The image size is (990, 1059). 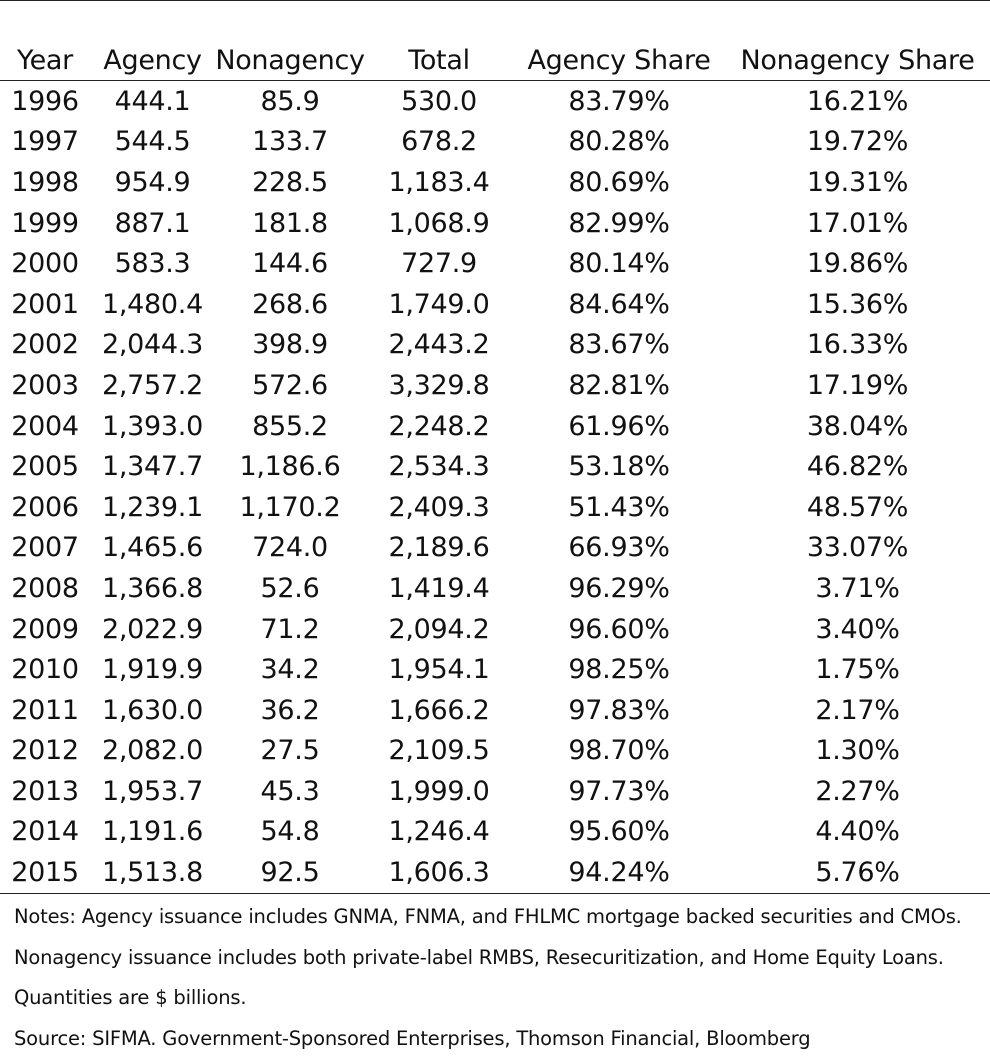 What do you see at coordinates (439, 832) in the screenshot?
I see `cell-total: 1,246.4` at bounding box center [439, 832].